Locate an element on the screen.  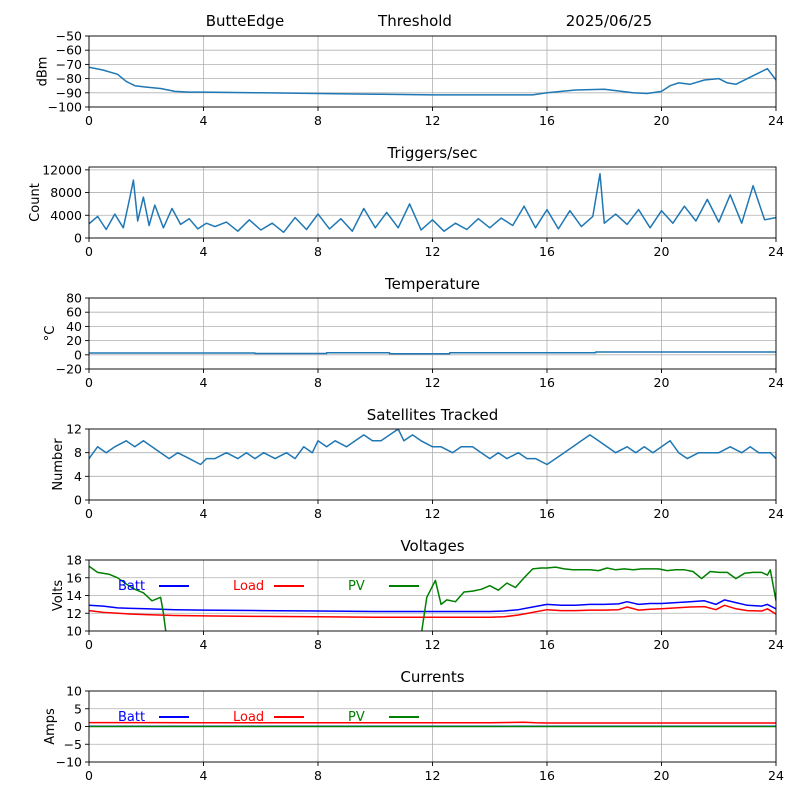
panel-title: Voltages is located at coordinates (432, 546).